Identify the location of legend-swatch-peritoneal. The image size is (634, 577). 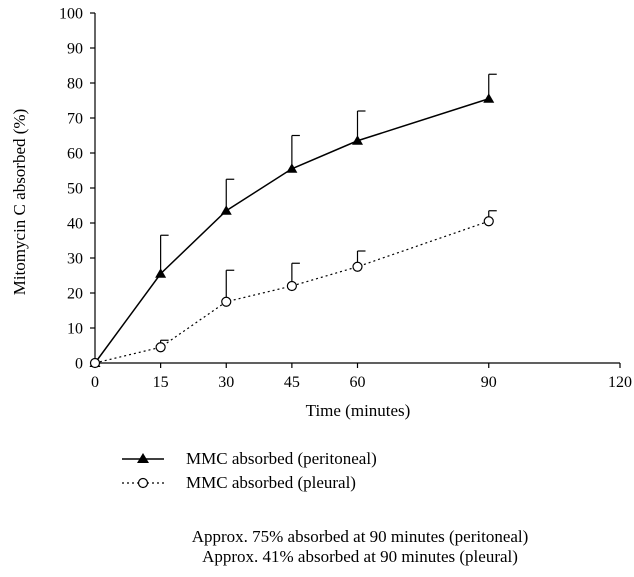
(143, 458).